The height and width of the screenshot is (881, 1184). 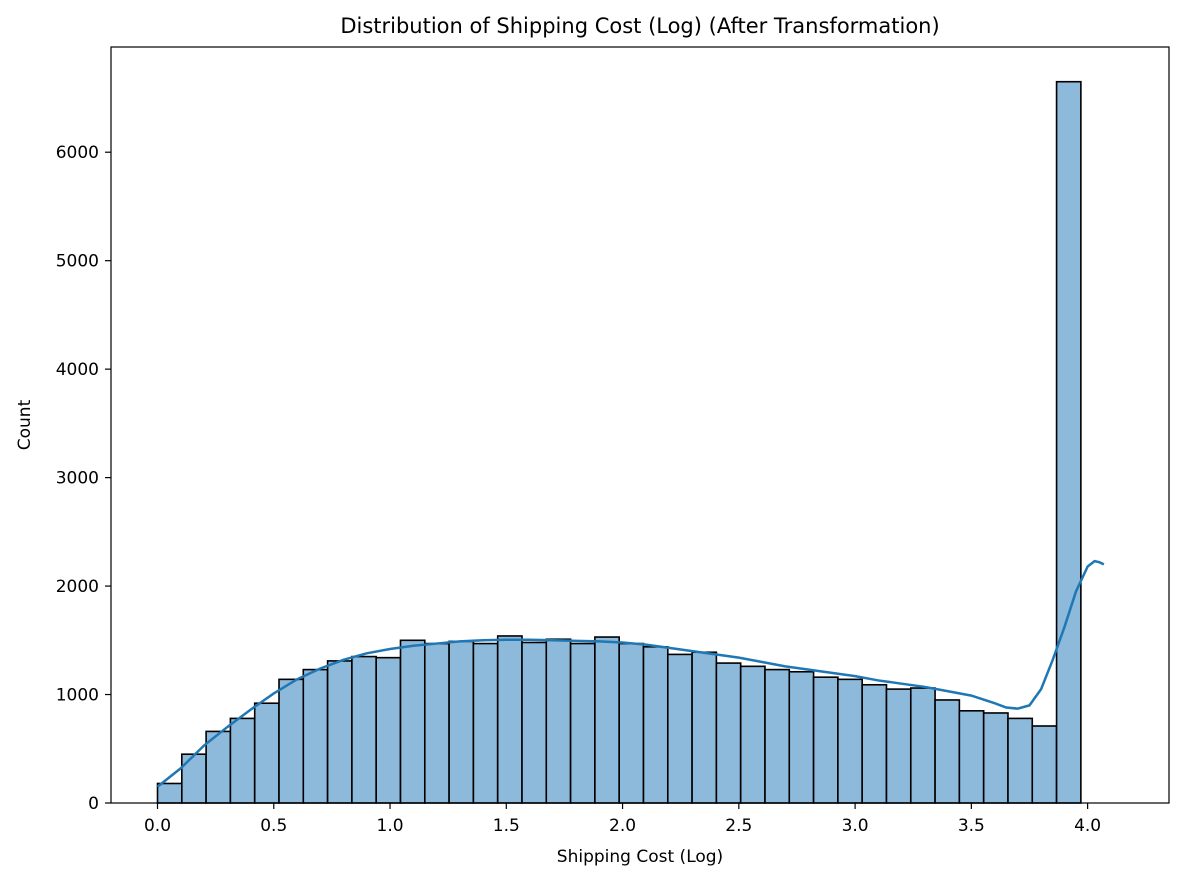 What do you see at coordinates (77, 479) in the screenshot?
I see `y-tick-label: 3000` at bounding box center [77, 479].